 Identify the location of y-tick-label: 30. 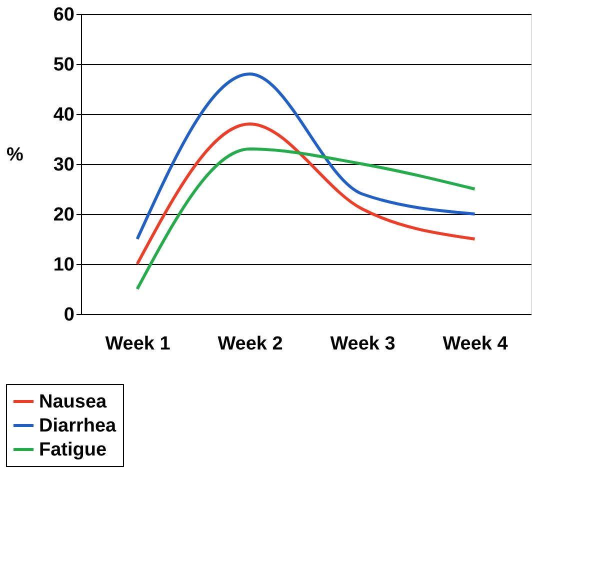
(63, 165).